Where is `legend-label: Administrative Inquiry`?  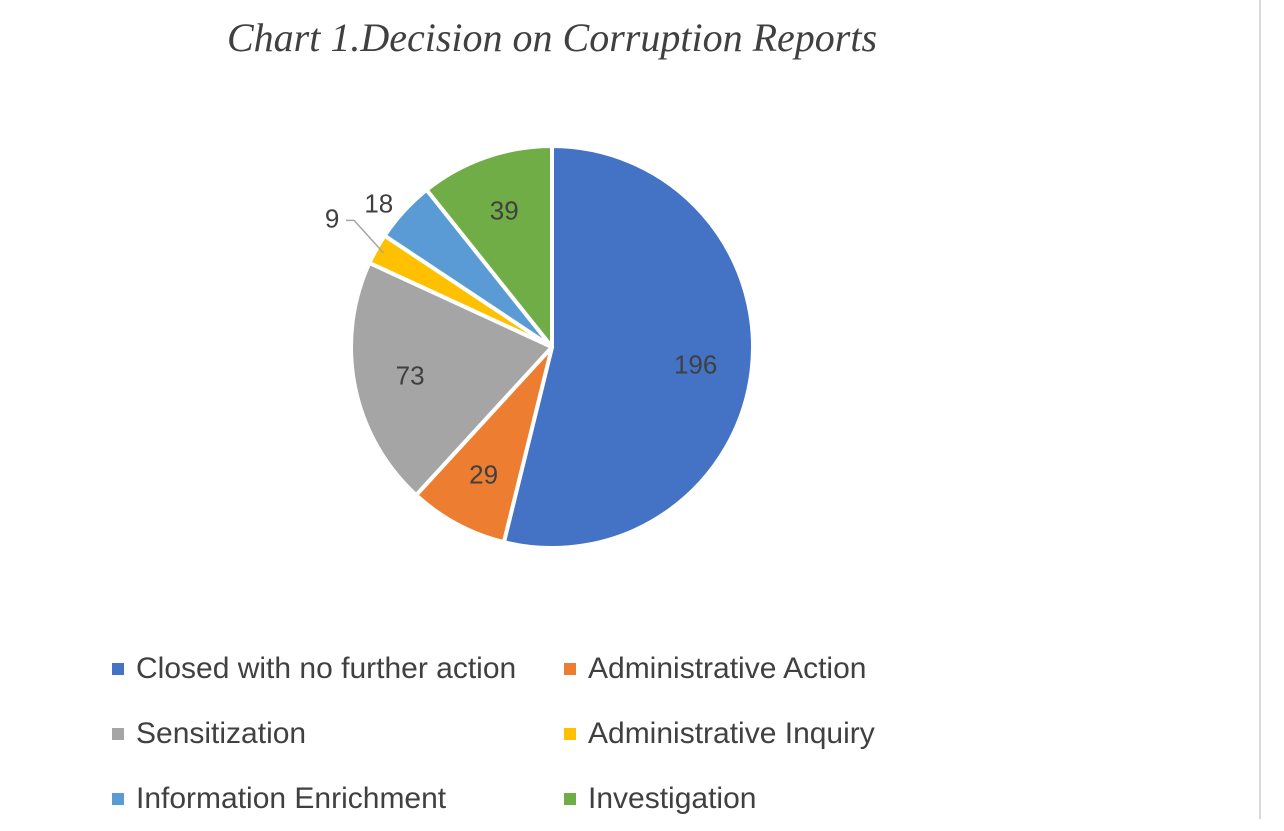
legend-label: Administrative Inquiry is located at coordinates (731, 733).